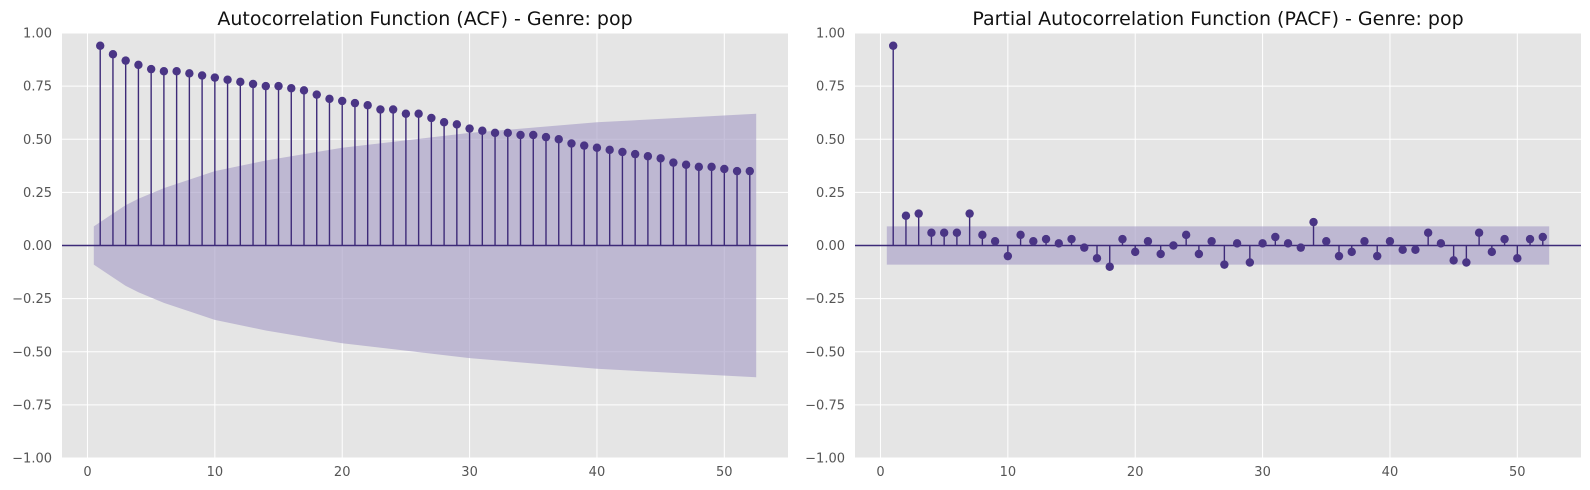 Image resolution: width=1590 pixels, height=490 pixels. Describe the element at coordinates (37, 87) in the screenshot. I see `acf-y-tick-label: 0.75` at that location.